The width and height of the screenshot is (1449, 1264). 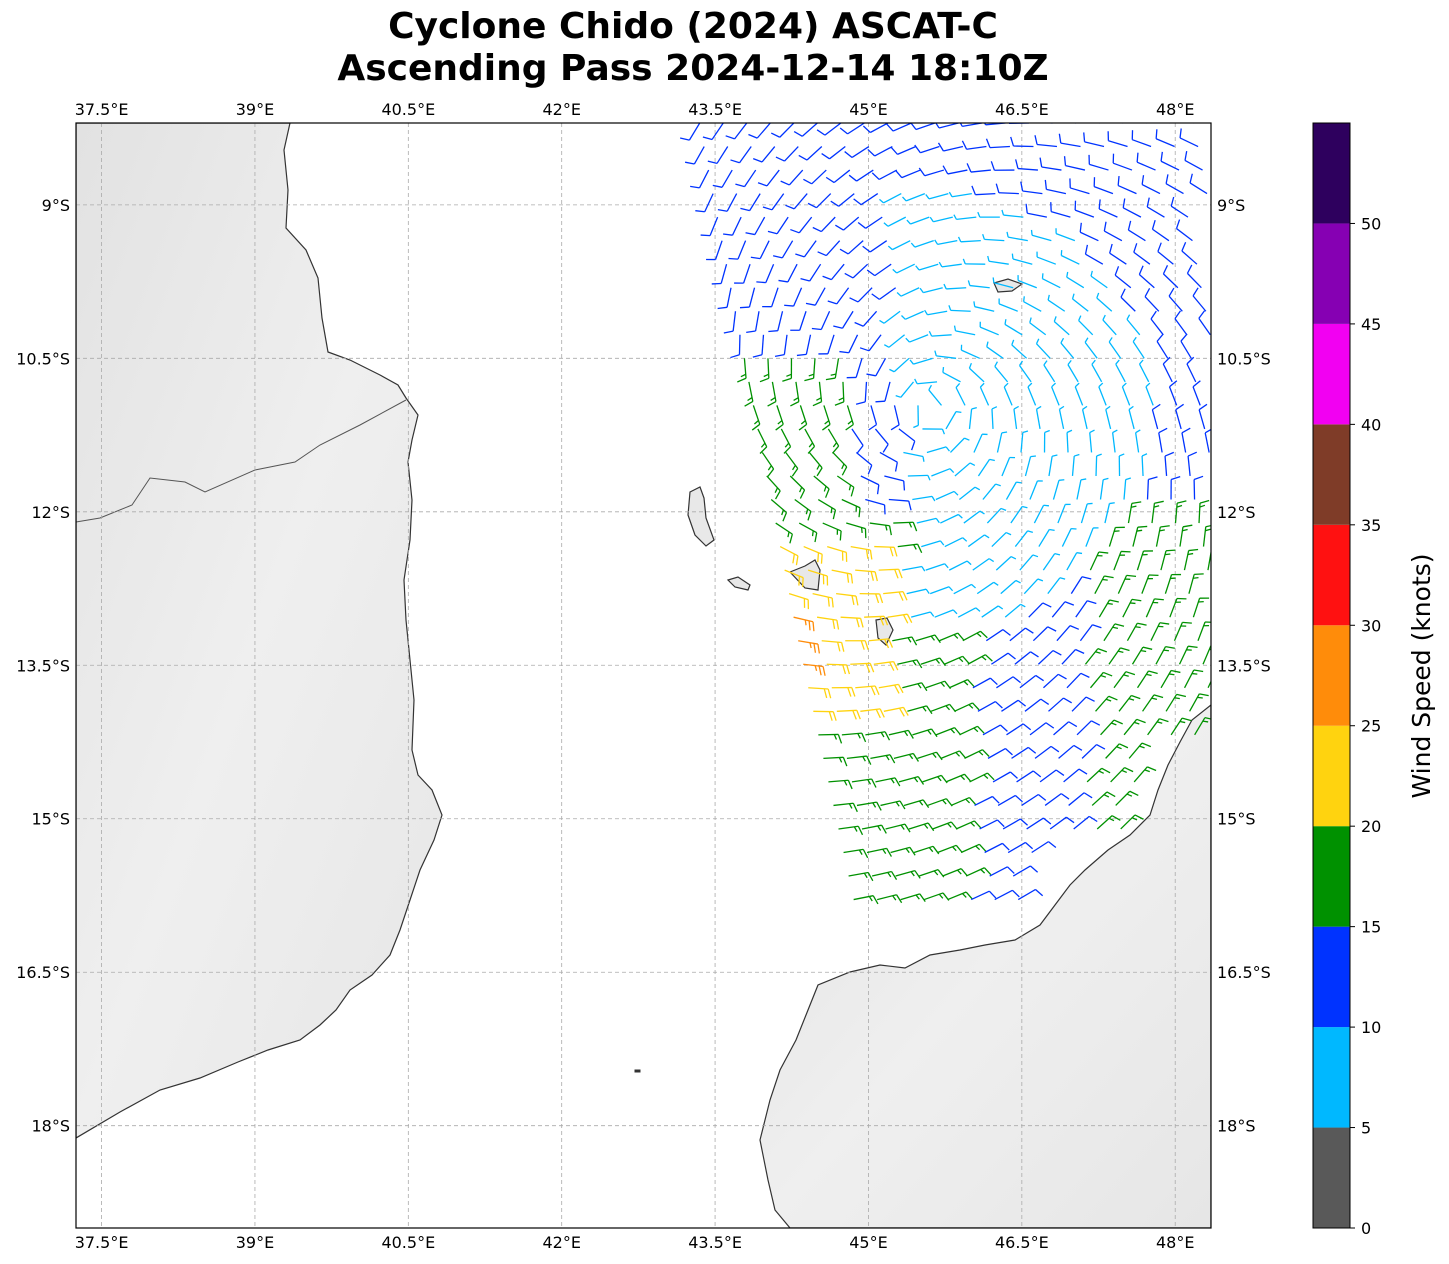 What do you see at coordinates (561, 1242) in the screenshot?
I see `lon-tick-label: 42°E` at bounding box center [561, 1242].